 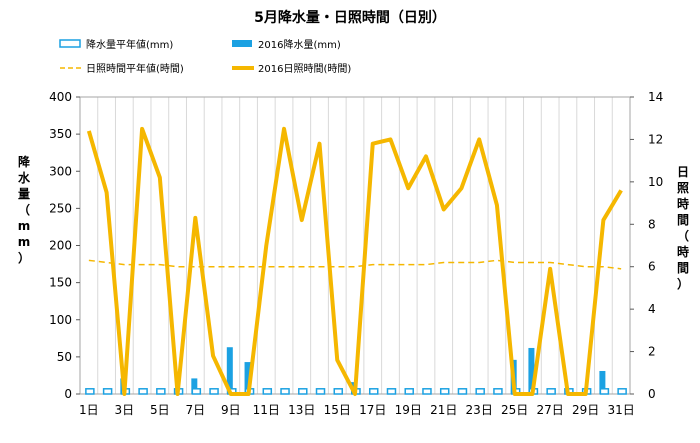 I want to click on x-tick-label: 19日, so click(x=408, y=410).